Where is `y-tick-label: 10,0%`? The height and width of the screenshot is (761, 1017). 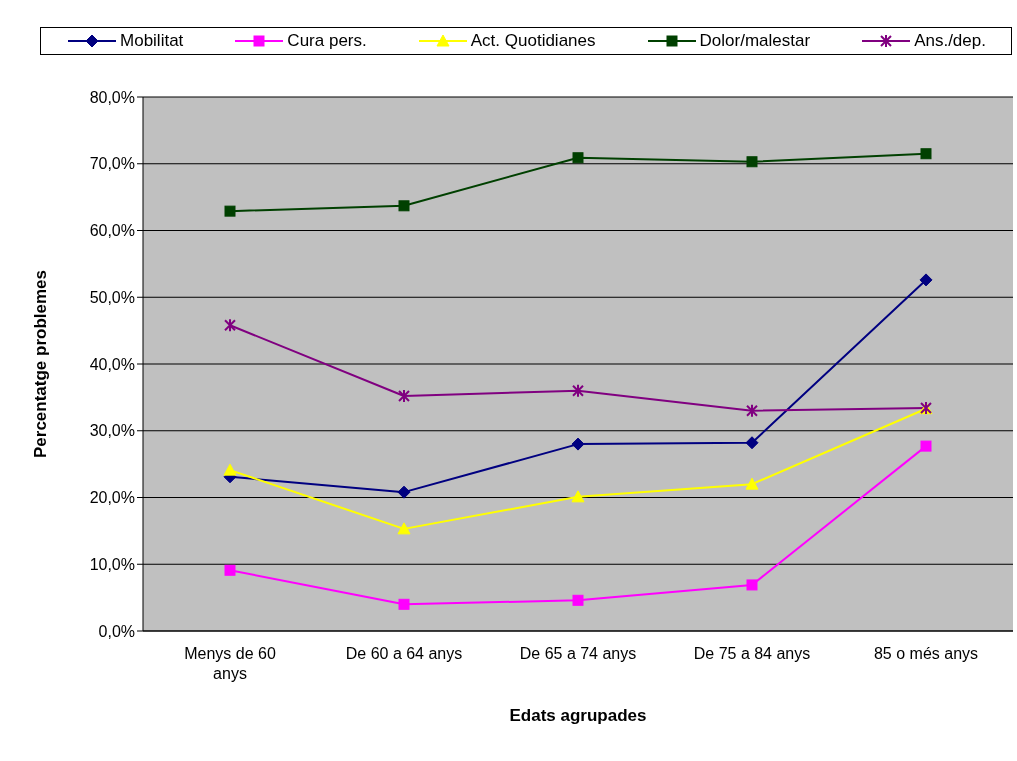 y-tick-label: 10,0% is located at coordinates (112, 564).